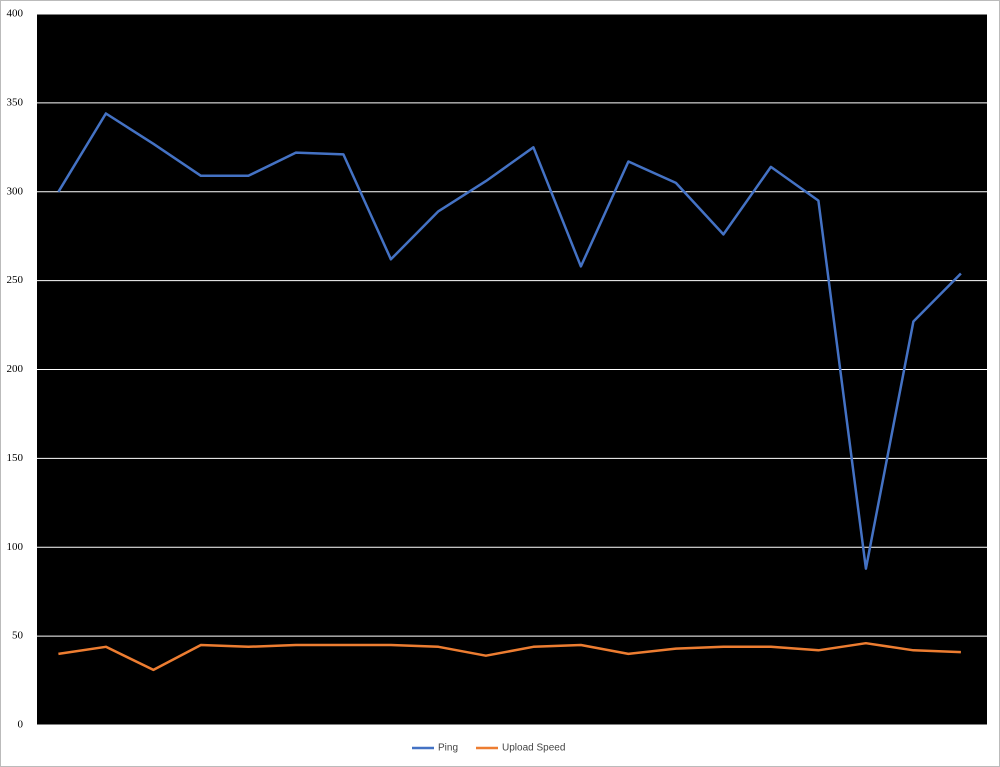  What do you see at coordinates (21, 725) in the screenshot?
I see `y-tick-label: 0` at bounding box center [21, 725].